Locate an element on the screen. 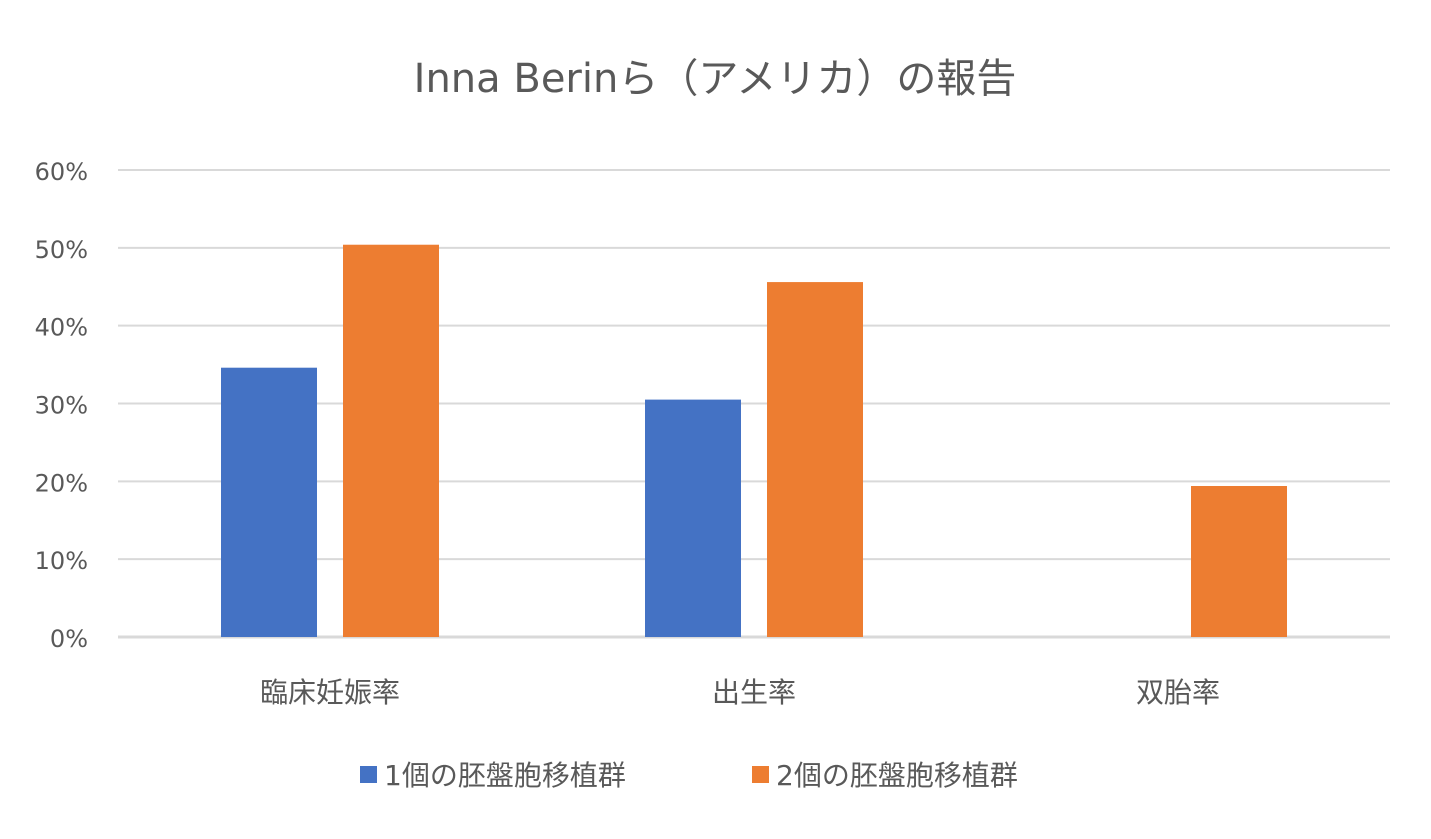  x-category-label: 双胎率 is located at coordinates (1178, 692).